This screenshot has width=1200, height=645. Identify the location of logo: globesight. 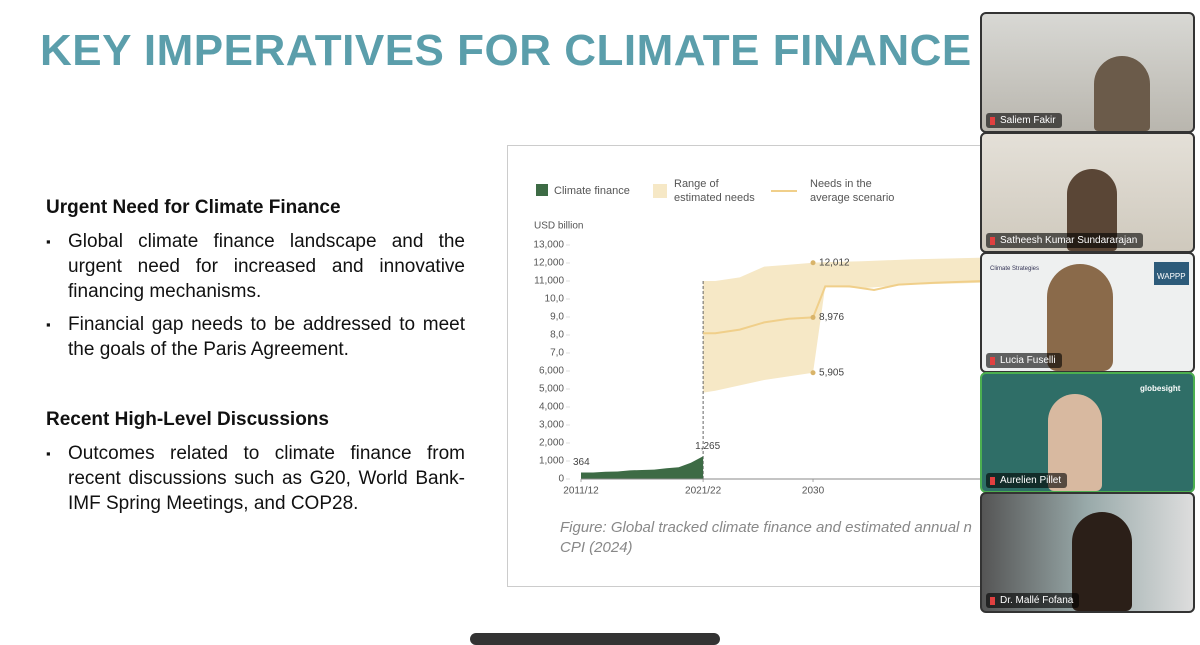
(1160, 388).